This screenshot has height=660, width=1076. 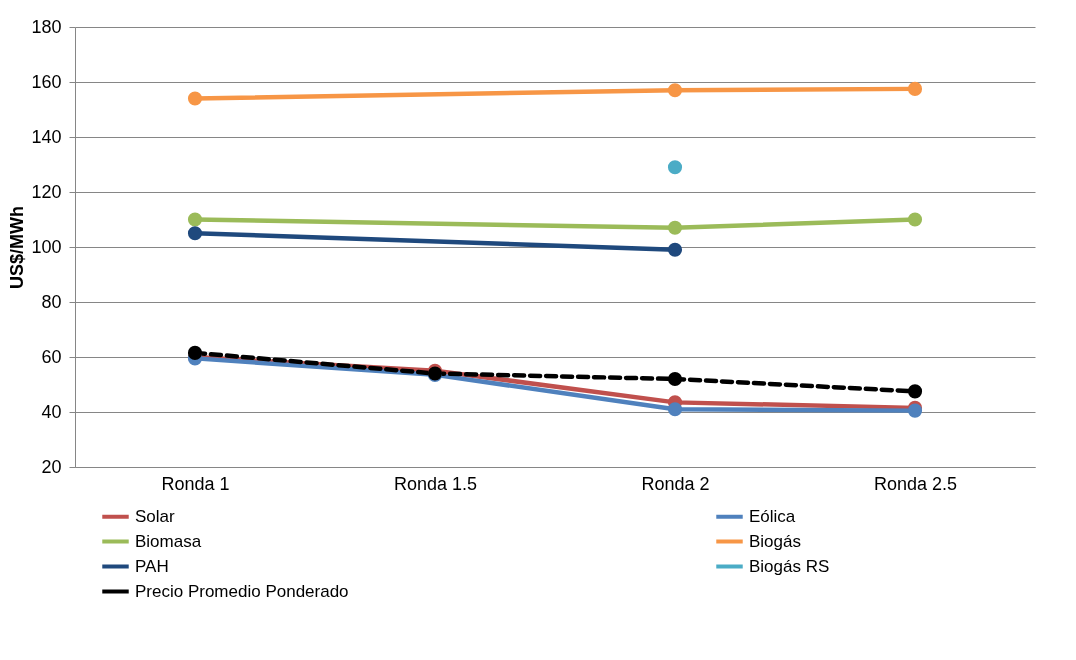 What do you see at coordinates (168, 541) in the screenshot?
I see `legend-label: Biomasa` at bounding box center [168, 541].